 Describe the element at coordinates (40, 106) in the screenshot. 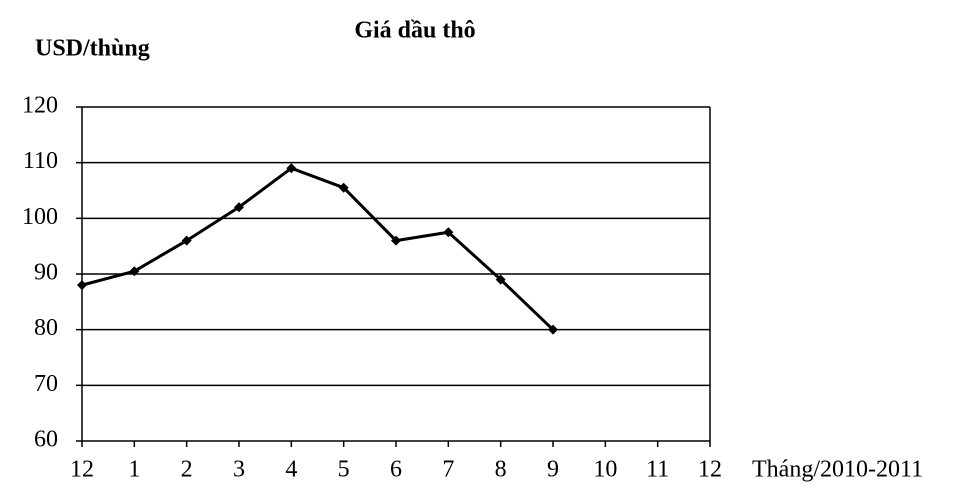

I see `y-tick-label: 120` at that location.